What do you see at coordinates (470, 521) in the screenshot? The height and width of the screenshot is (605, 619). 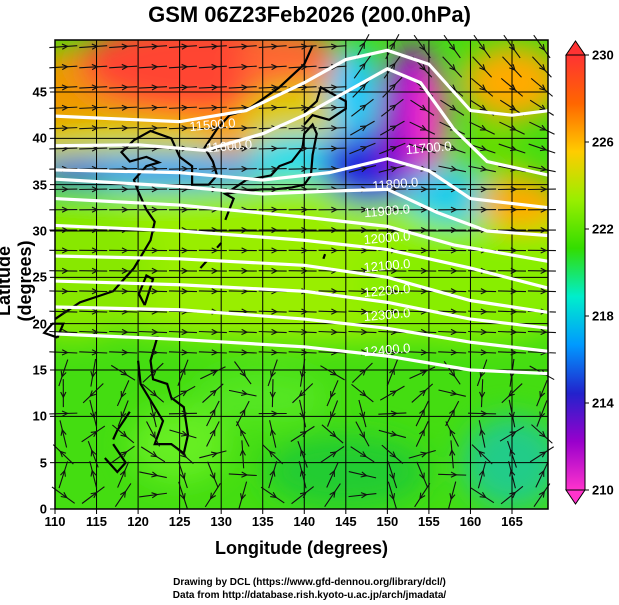 I see `x-tick-label: 160` at bounding box center [470, 521].